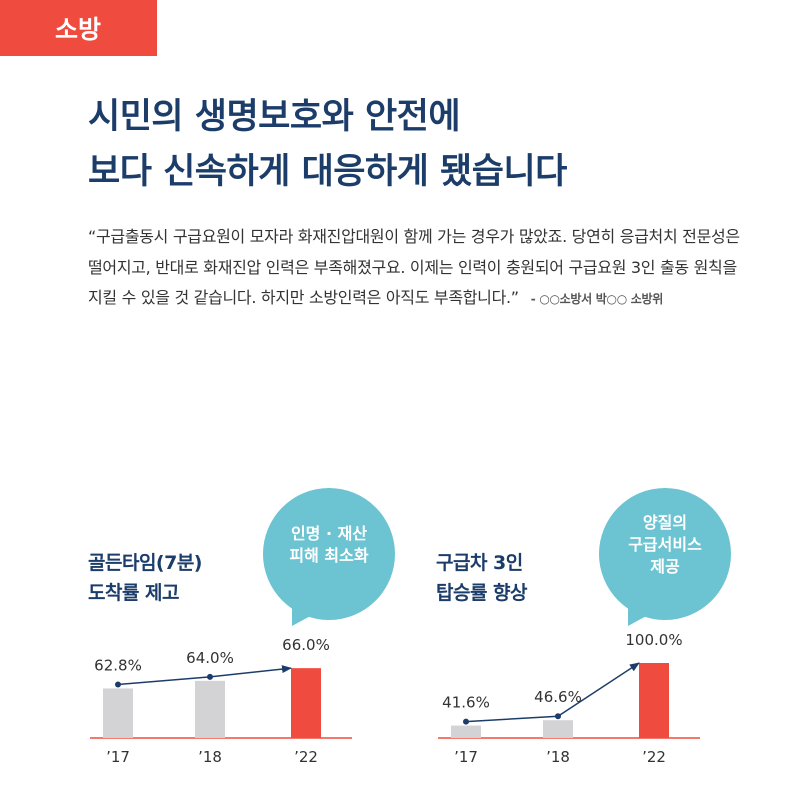  I want to click on chart-1-speech-bubble: 인명 · 재산 피해 최소화, so click(329, 557).